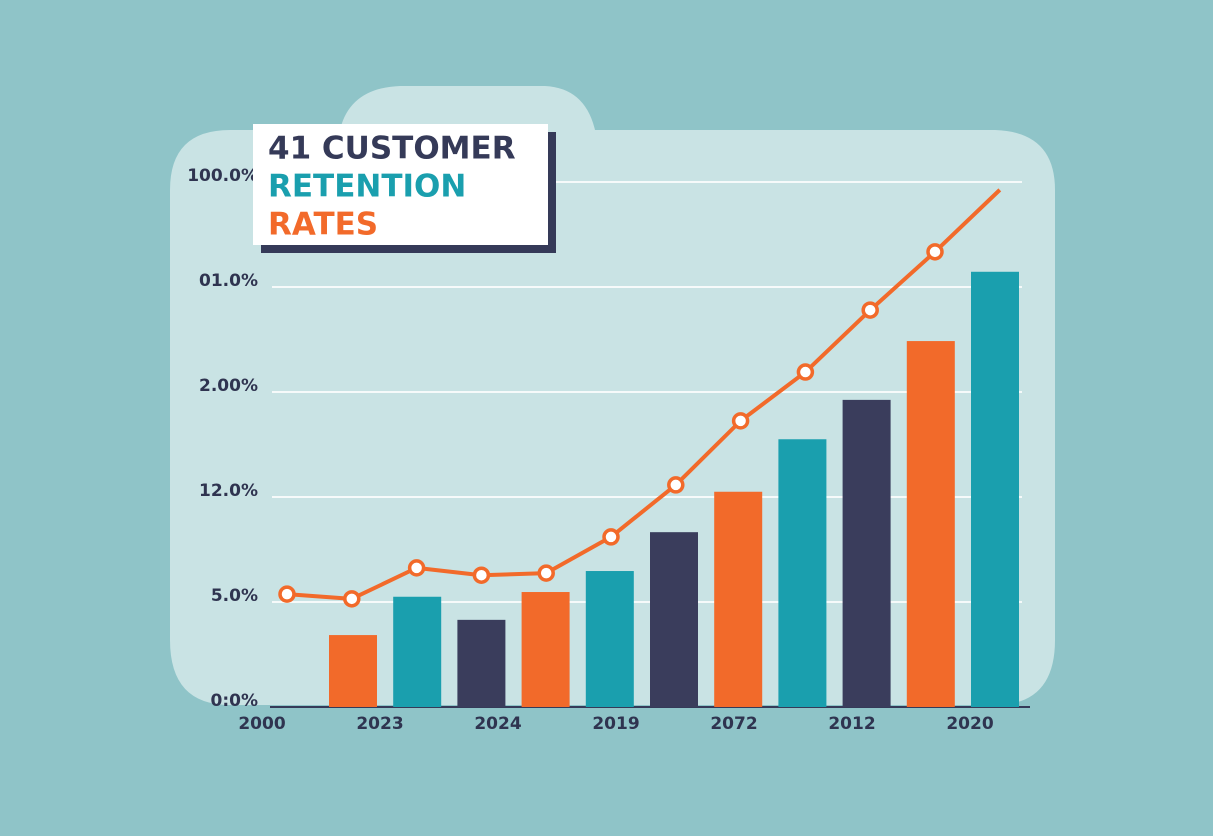 The height and width of the screenshot is (836, 1213). I want to click on y-tick-label: 01.0%, so click(228, 281).